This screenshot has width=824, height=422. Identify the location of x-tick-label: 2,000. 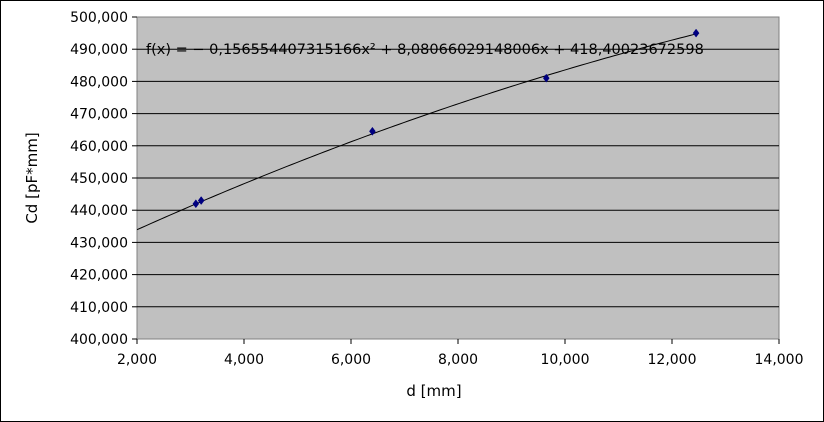
(137, 360).